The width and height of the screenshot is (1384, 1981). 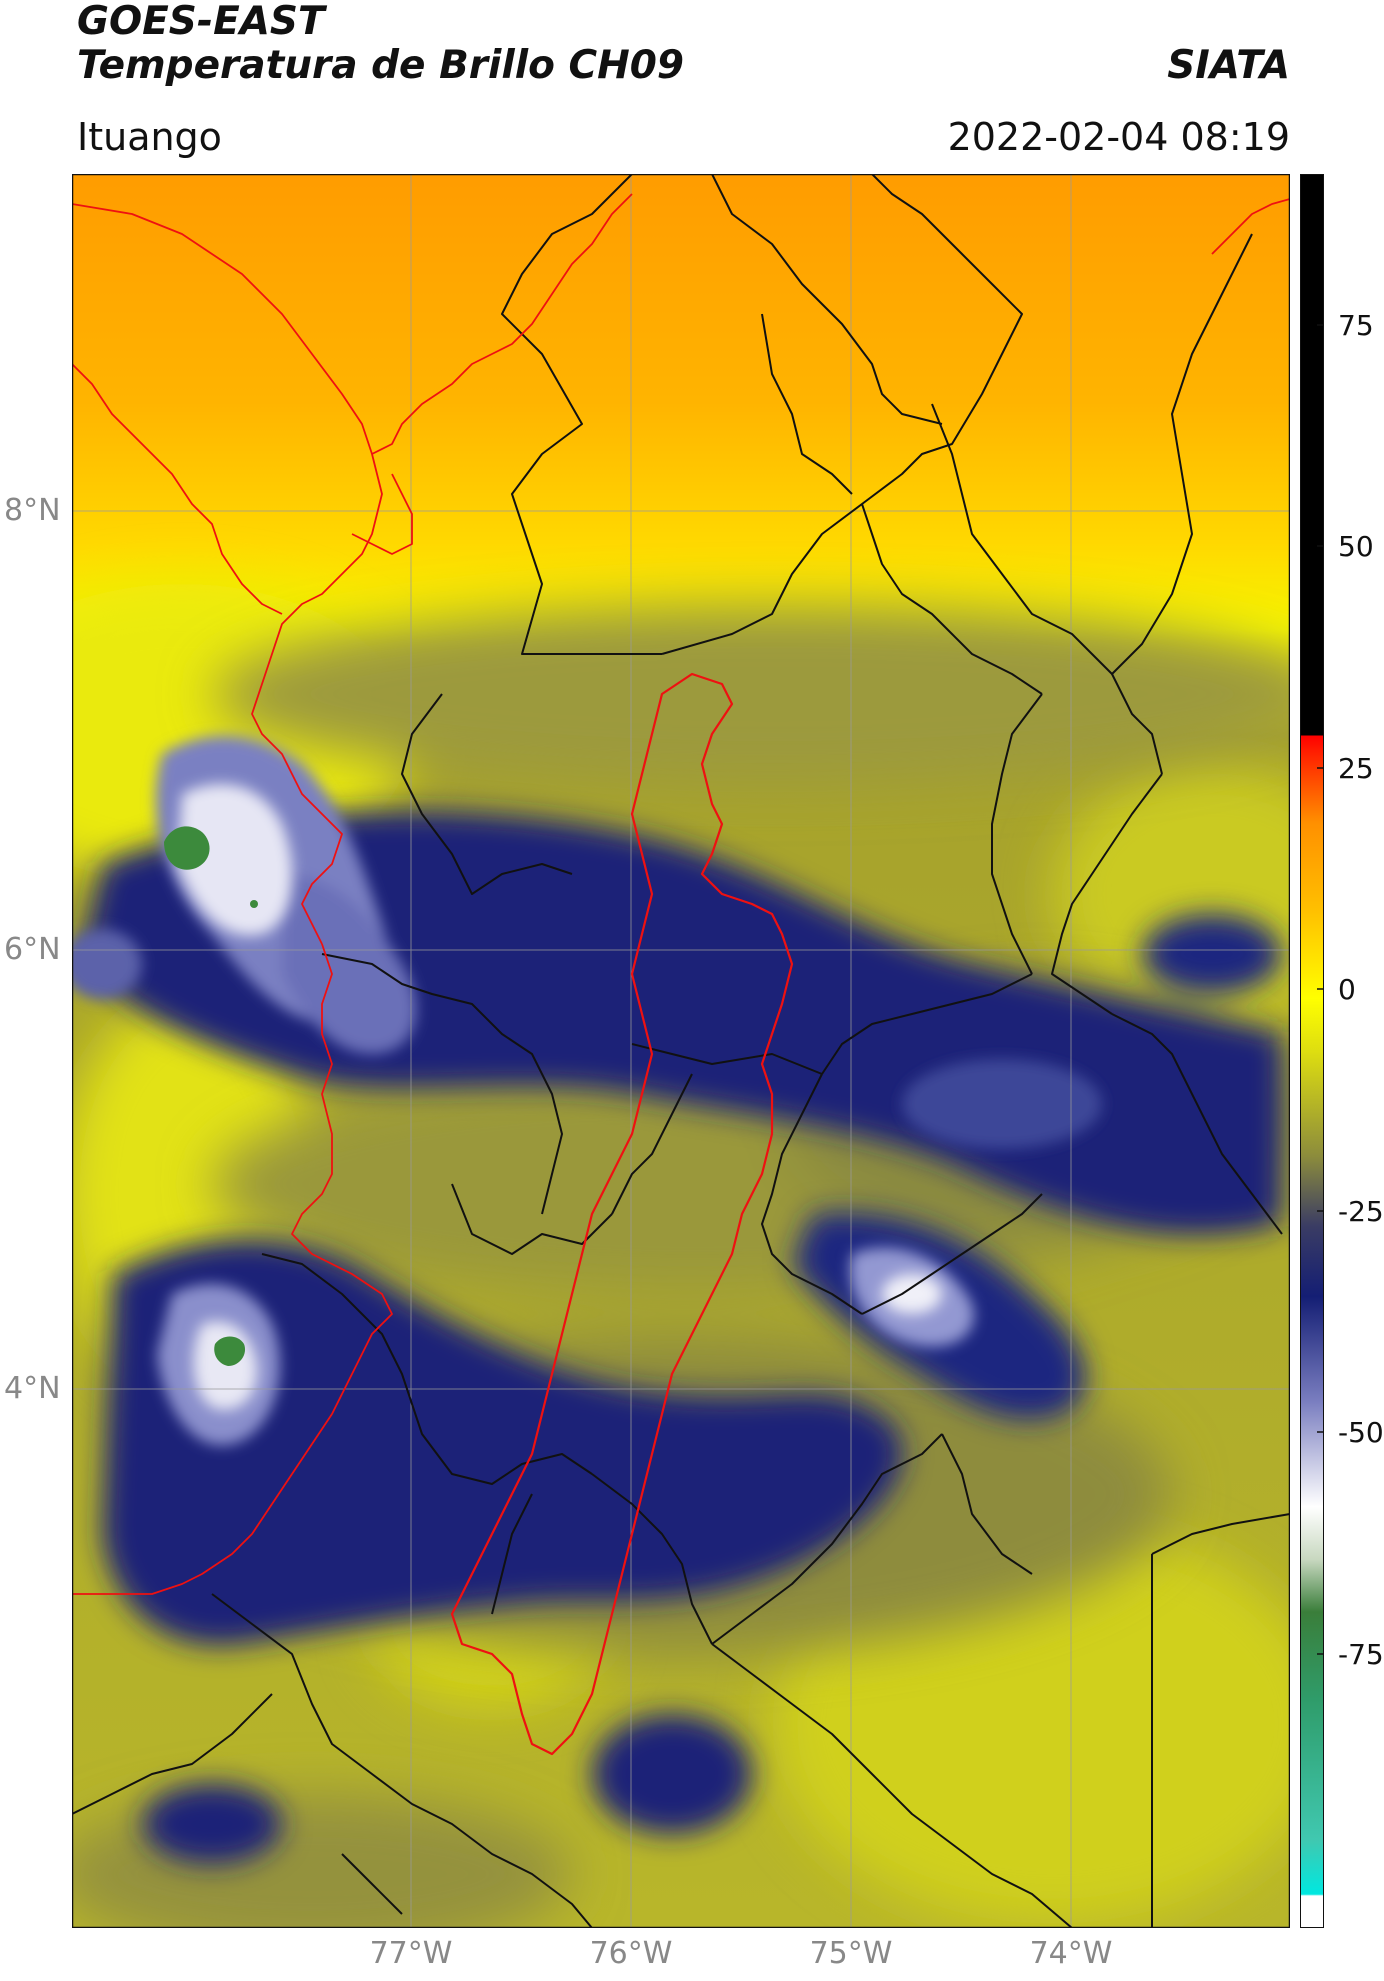 I want to click on colorbar-tick-label: 0, so click(x=1347, y=989).